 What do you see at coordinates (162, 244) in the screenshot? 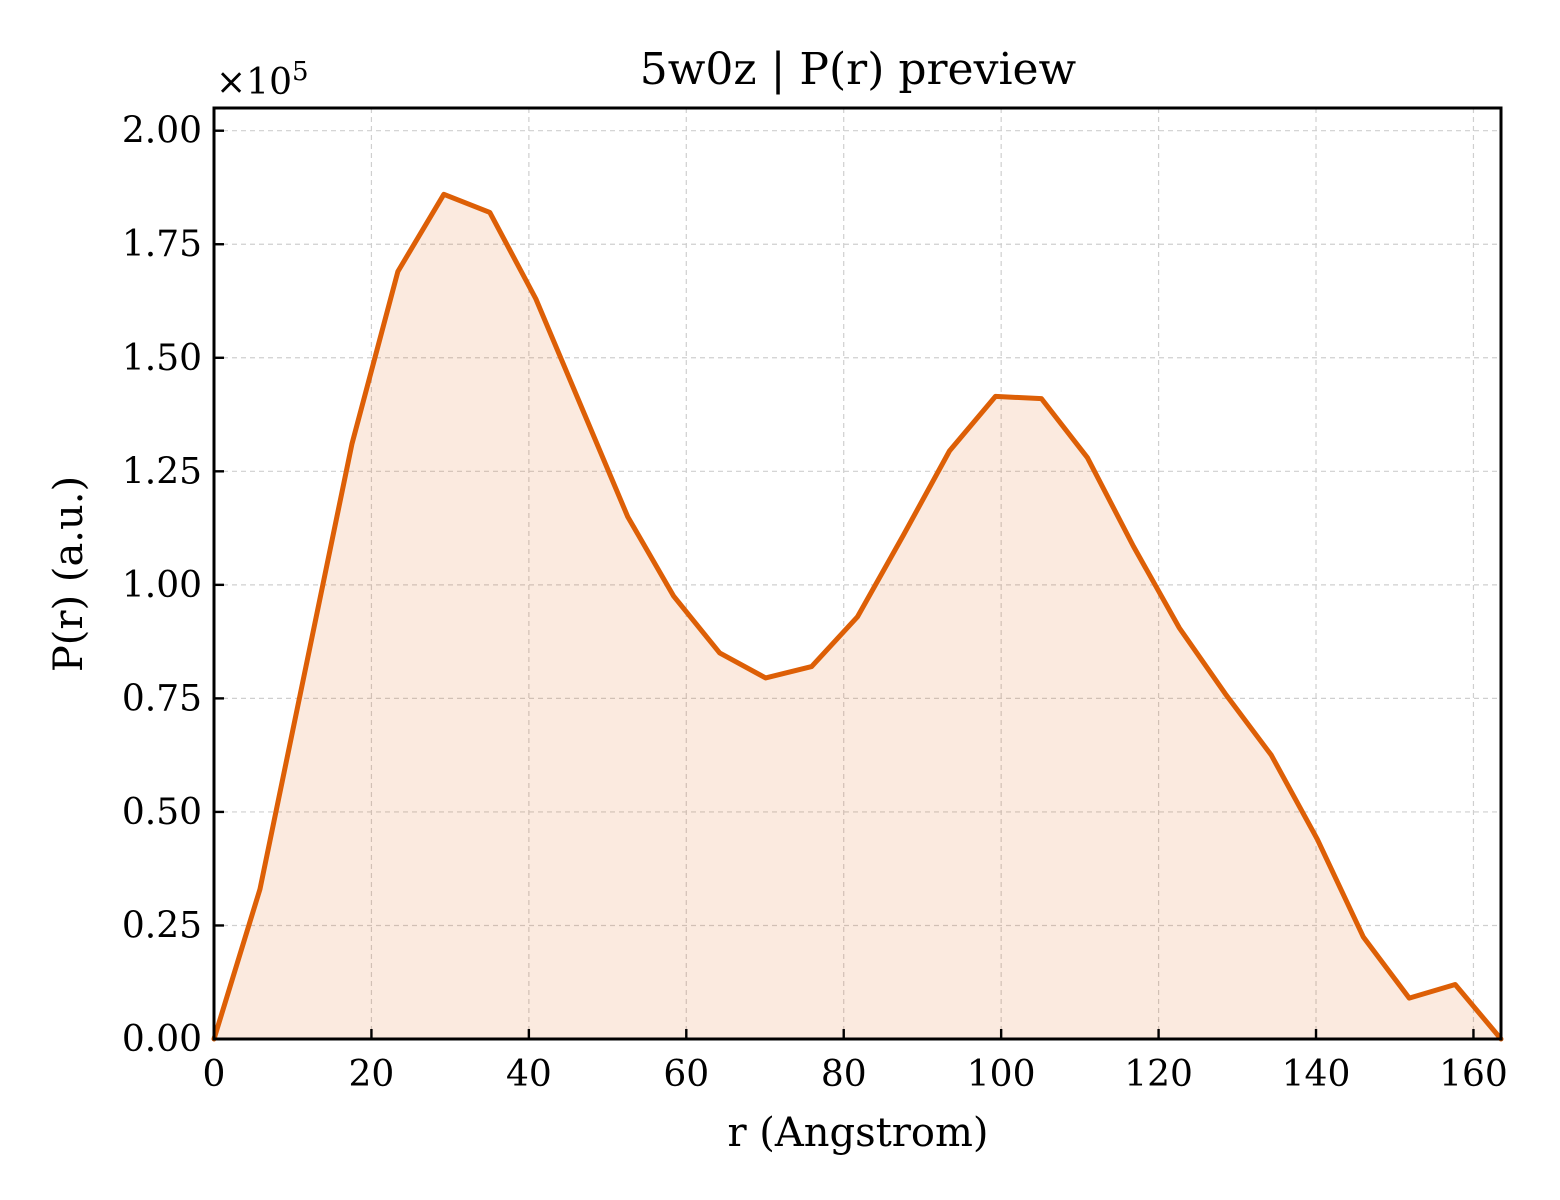
I see `y-tick-label: 1.75` at bounding box center [162, 244].